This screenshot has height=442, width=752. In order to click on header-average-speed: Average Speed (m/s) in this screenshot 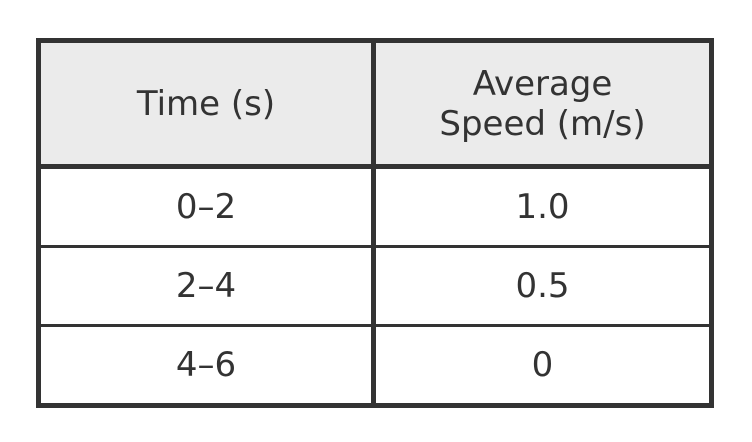, I will do `click(542, 104)`.